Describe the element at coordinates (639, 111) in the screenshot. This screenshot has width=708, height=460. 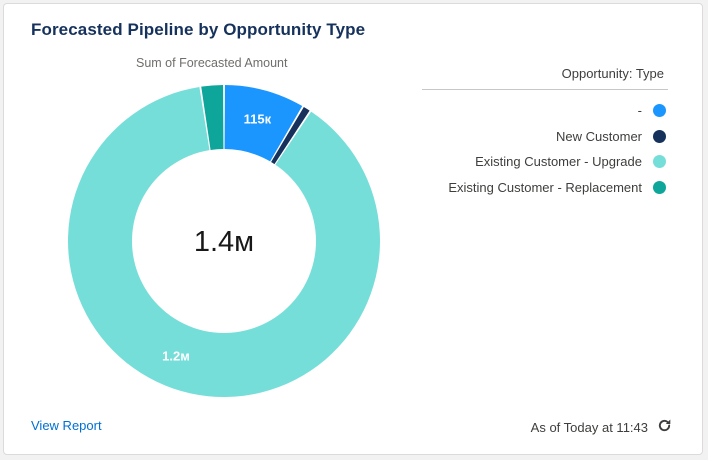
I see `legend-label: -` at that location.